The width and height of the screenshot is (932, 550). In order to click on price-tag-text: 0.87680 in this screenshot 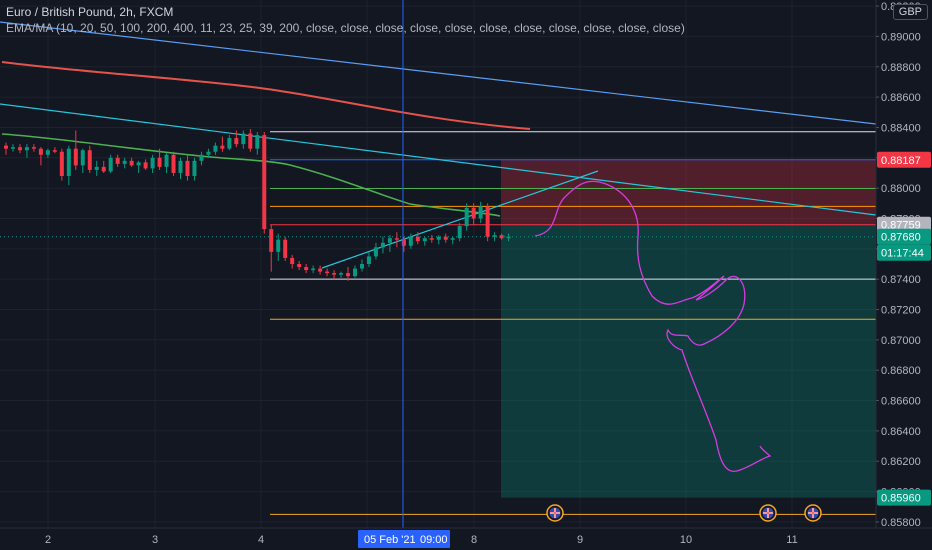, I will do `click(901, 238)`.